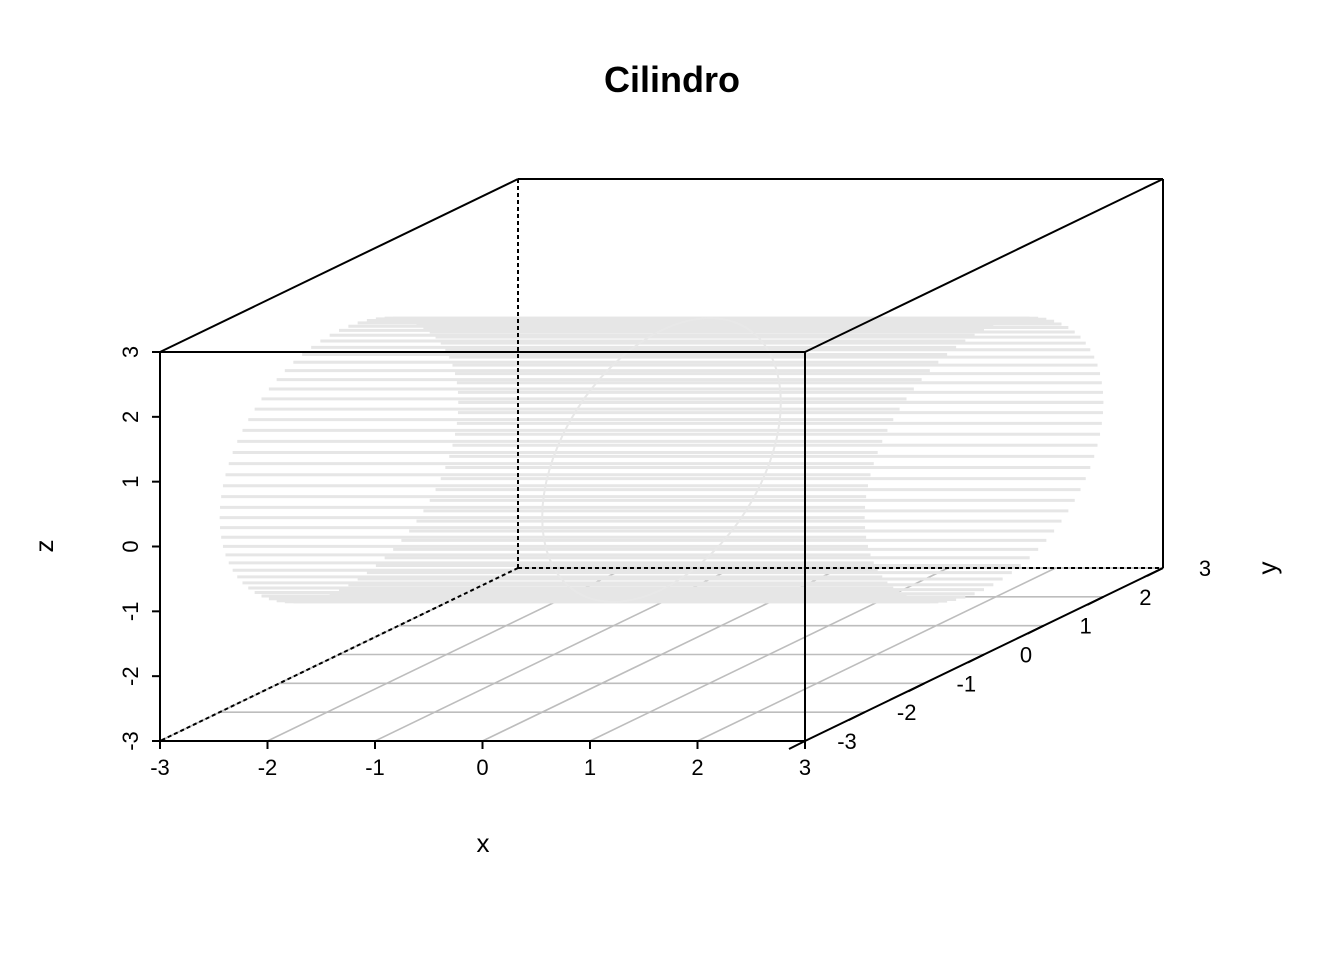 The width and height of the screenshot is (1344, 960). What do you see at coordinates (1026, 655) in the screenshot?
I see `y-tick-label: 0` at bounding box center [1026, 655].